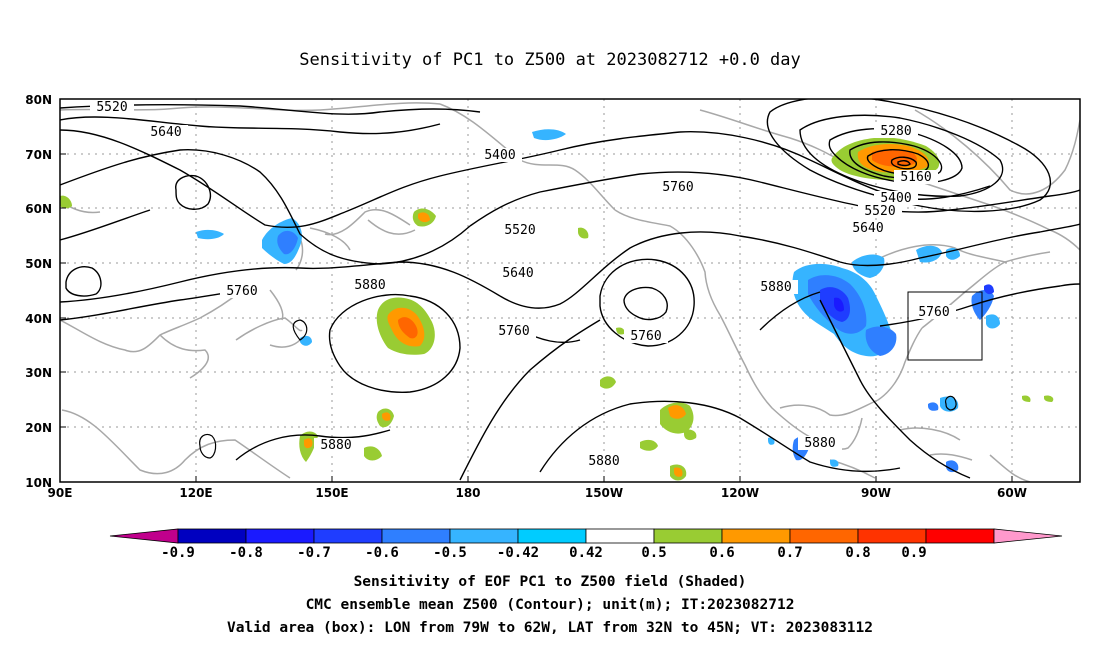 This screenshot has height=650, width=1100. I want to click on lat-label: 50N, so click(38, 264).